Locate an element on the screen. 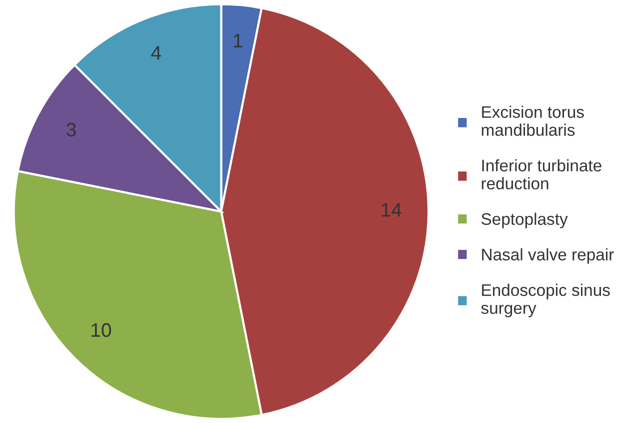  data-label: 10 is located at coordinates (102, 330).